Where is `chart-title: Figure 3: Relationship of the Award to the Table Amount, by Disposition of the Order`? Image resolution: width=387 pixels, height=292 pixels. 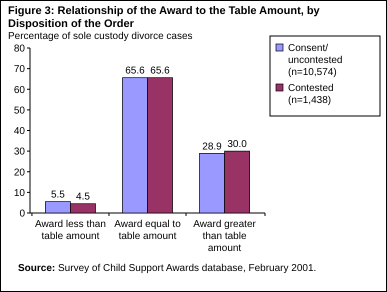 chart-title: Figure 3: Relationship of the Award to the Table Amount, by Disposition of the Order is located at coordinates (164, 17).